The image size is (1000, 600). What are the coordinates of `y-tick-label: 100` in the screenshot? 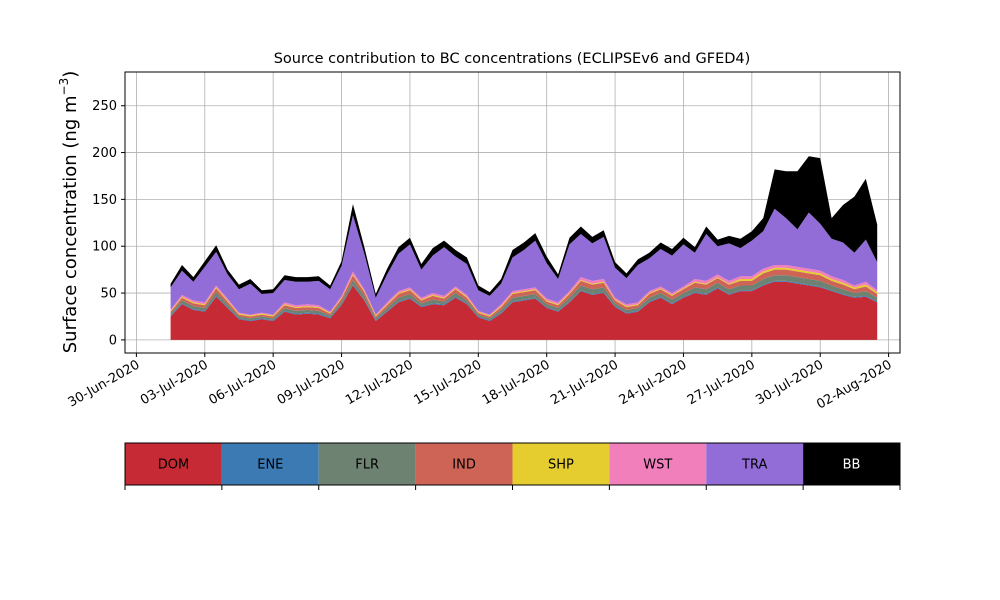 It's located at (104, 247).